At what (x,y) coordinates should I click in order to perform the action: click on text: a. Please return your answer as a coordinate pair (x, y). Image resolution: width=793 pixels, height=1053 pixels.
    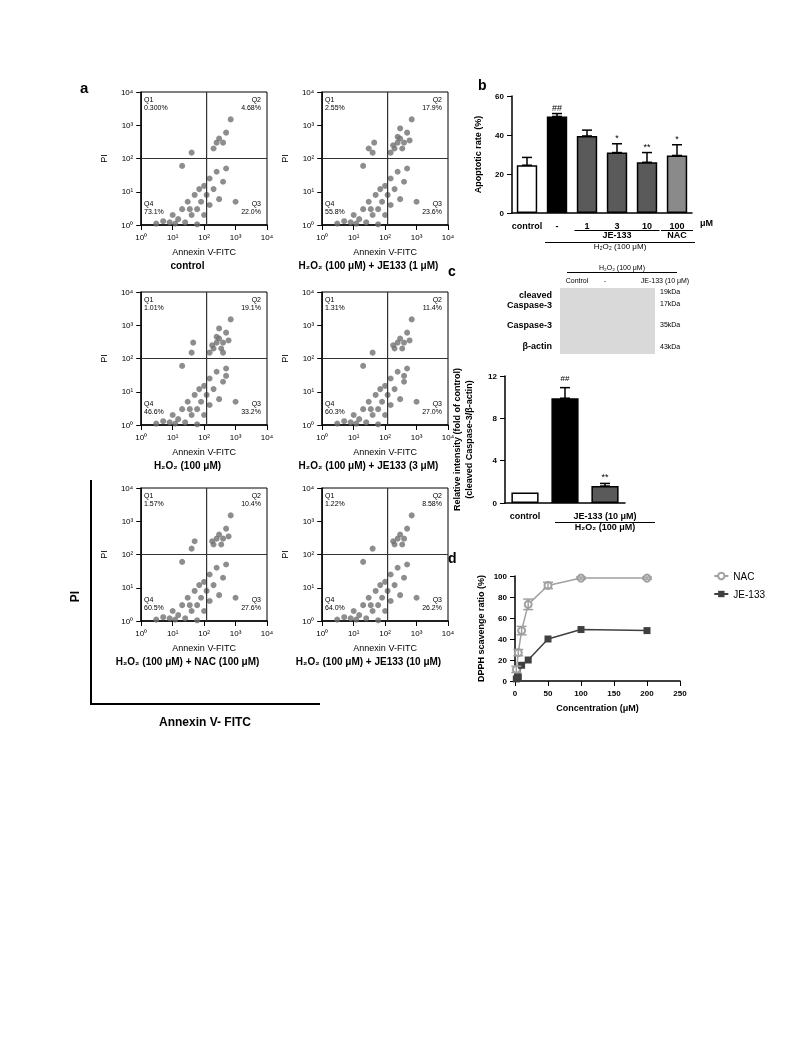
    Looking at the image, I should click on (84, 88).